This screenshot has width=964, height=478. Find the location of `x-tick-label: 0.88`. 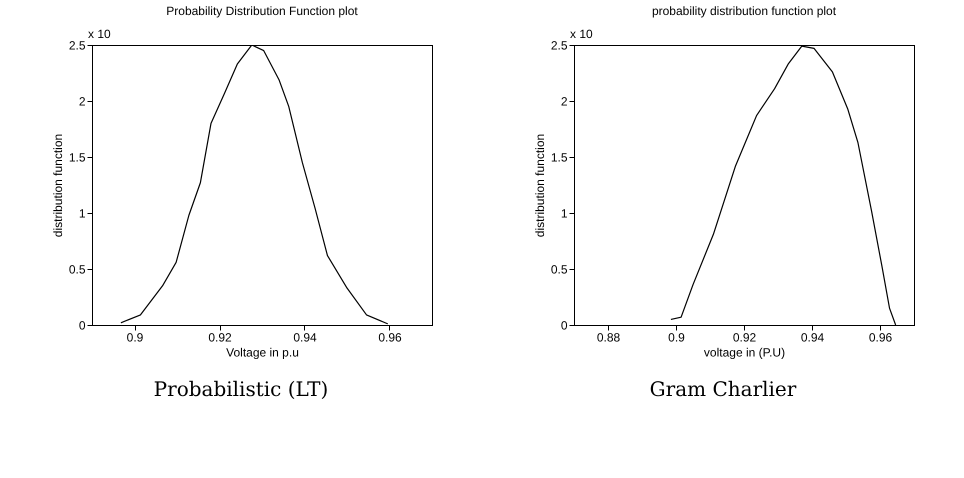

x-tick-label: 0.88 is located at coordinates (608, 337).